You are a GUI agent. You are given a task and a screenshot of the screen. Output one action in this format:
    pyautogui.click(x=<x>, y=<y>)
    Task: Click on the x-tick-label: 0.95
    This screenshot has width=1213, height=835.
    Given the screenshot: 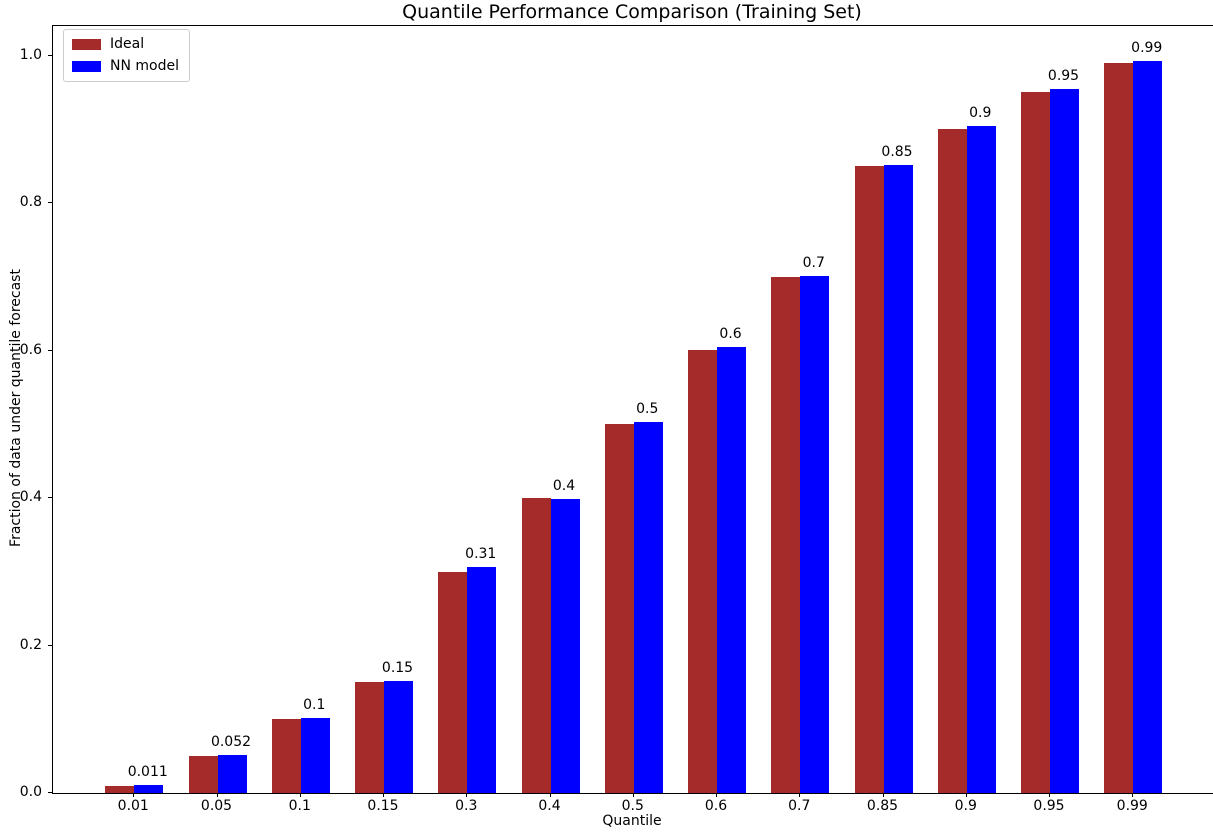 What is the action you would take?
    pyautogui.click(x=1049, y=806)
    